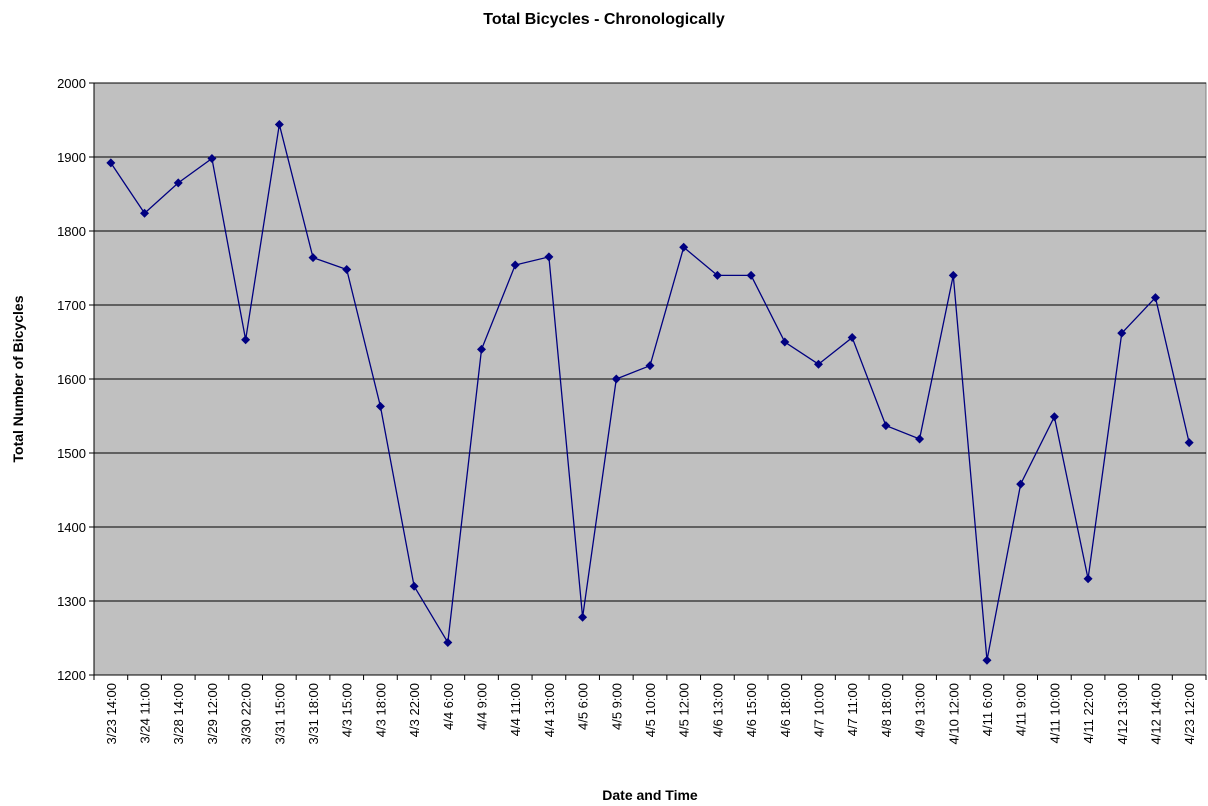 The image size is (1208, 806). Describe the element at coordinates (1122, 713) in the screenshot. I see `x-tick-label: 4/12 13:00` at that location.